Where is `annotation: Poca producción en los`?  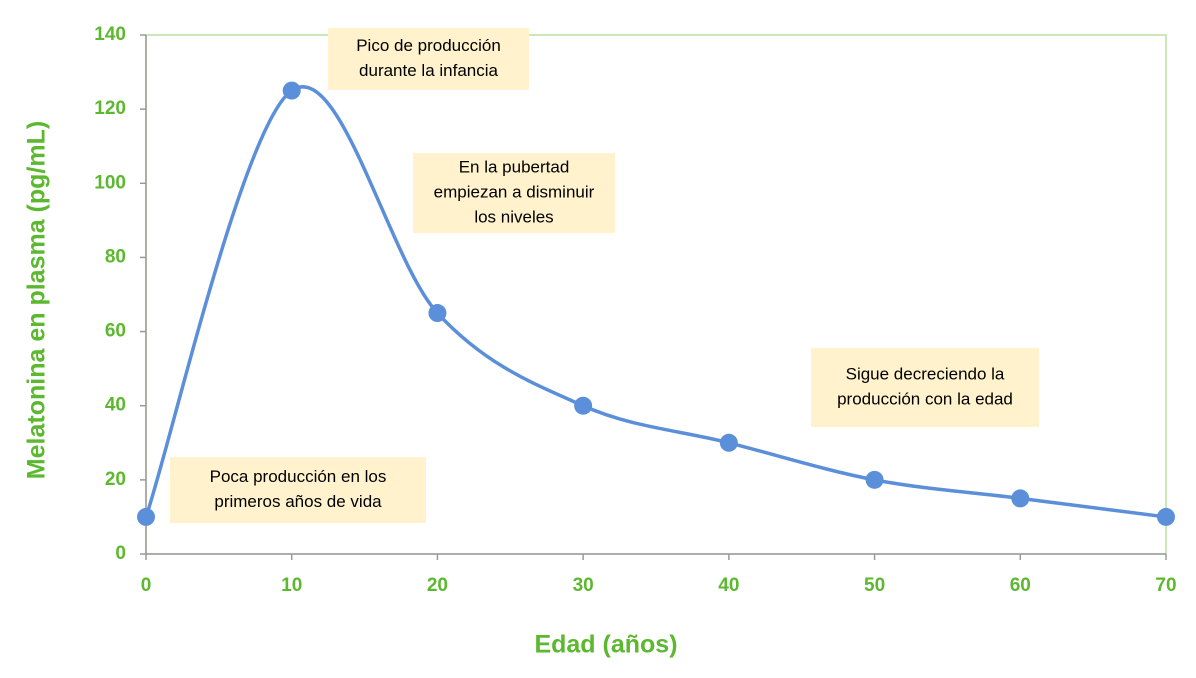 annotation: Poca producción en los is located at coordinates (298, 476).